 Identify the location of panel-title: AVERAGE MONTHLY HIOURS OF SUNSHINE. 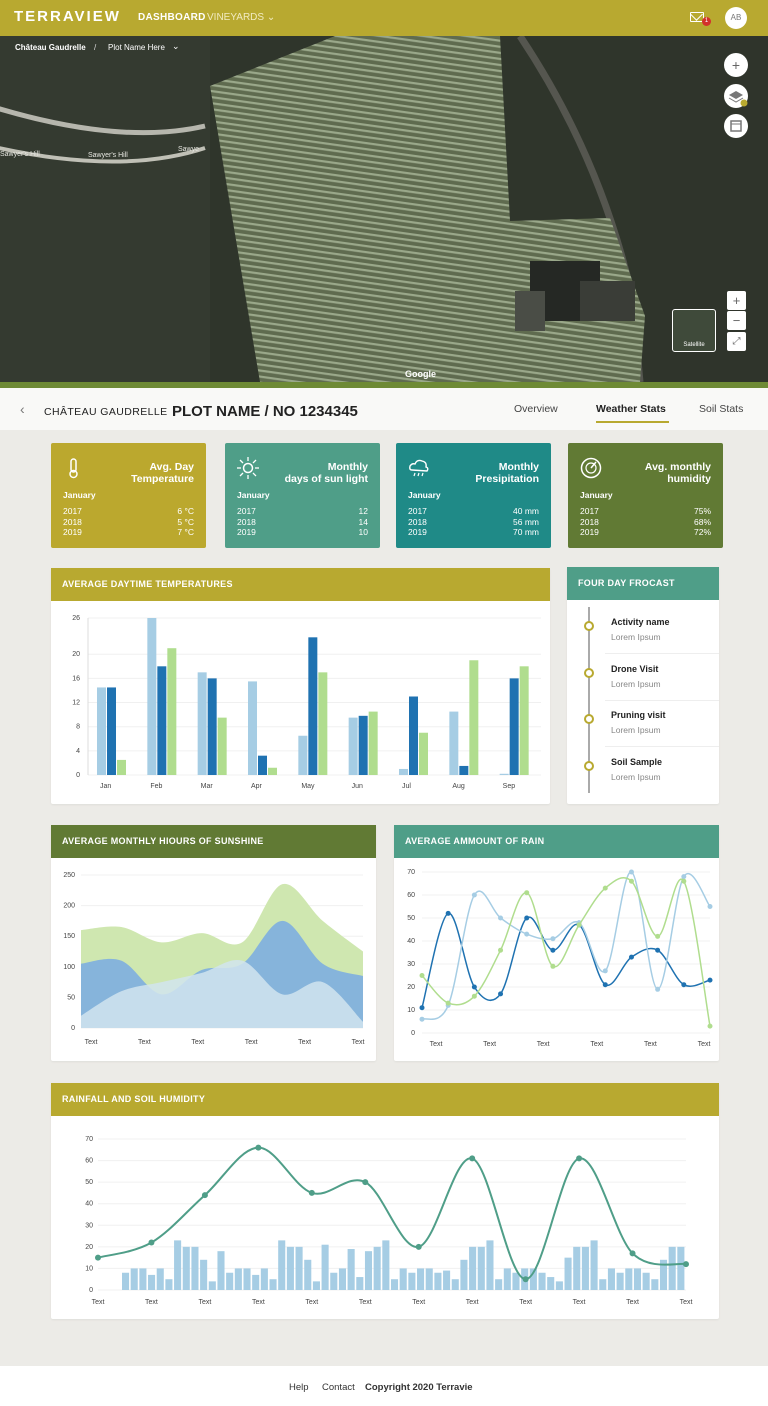
(213, 841).